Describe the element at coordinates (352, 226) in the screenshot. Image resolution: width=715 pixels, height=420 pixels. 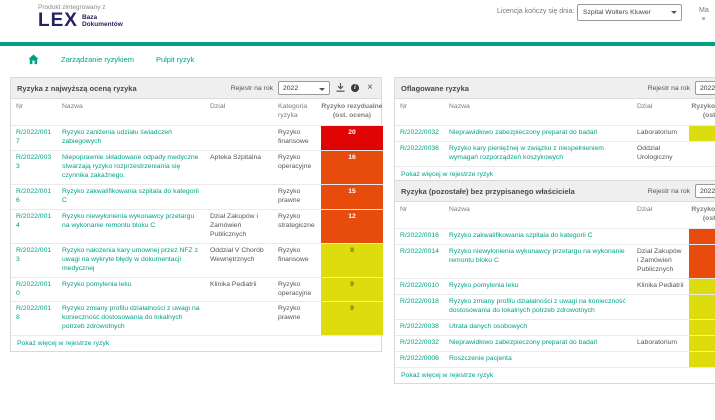
I see `risk-score-cell: 12` at that location.